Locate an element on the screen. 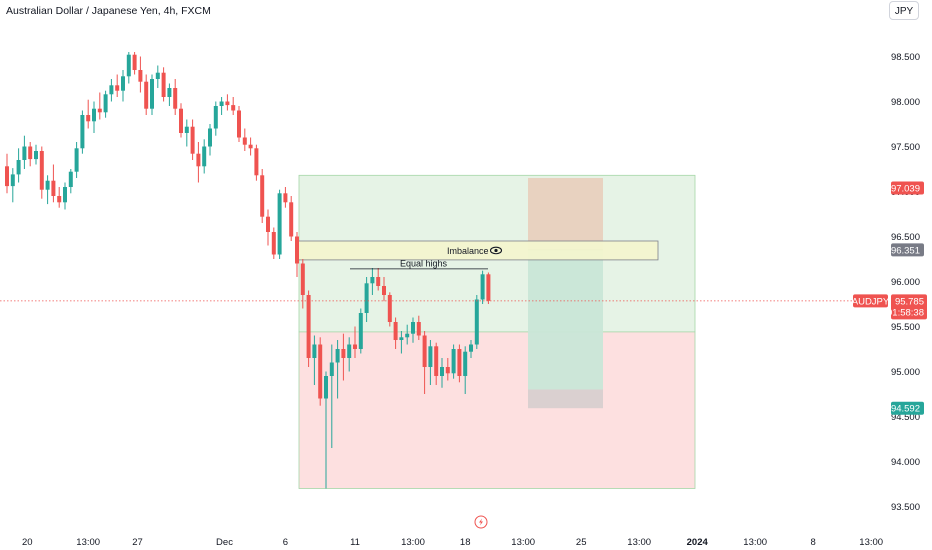 The width and height of the screenshot is (932, 550). price-tick-label: 98.000 is located at coordinates (905, 102).